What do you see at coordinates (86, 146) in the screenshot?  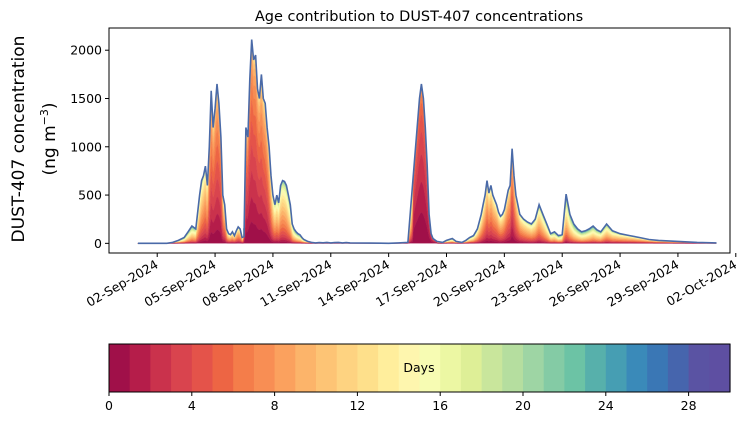 I see `y-tick-label: 1000` at bounding box center [86, 146].